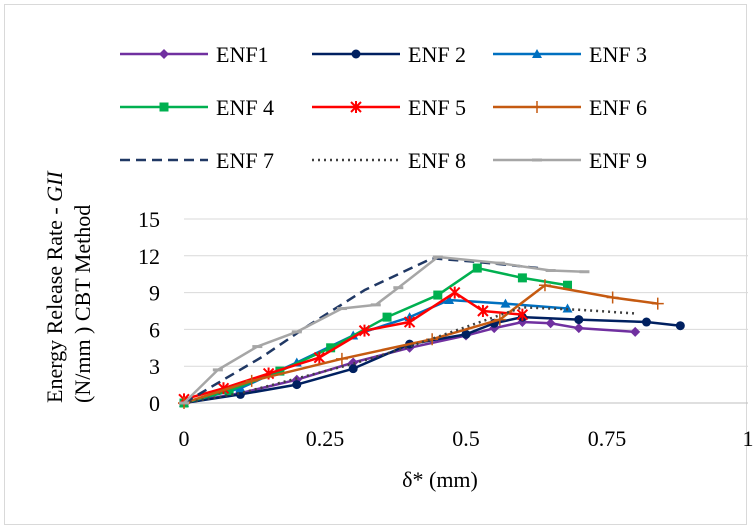  What do you see at coordinates (570, 160) in the screenshot?
I see `legend-entry: ENF 9` at bounding box center [570, 160].